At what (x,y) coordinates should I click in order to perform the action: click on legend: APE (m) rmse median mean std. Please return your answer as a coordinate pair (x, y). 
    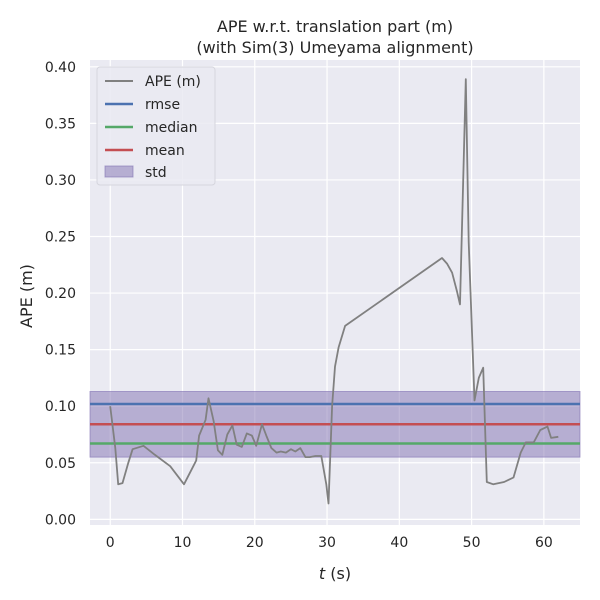
    Looking at the image, I should click on (156, 126).